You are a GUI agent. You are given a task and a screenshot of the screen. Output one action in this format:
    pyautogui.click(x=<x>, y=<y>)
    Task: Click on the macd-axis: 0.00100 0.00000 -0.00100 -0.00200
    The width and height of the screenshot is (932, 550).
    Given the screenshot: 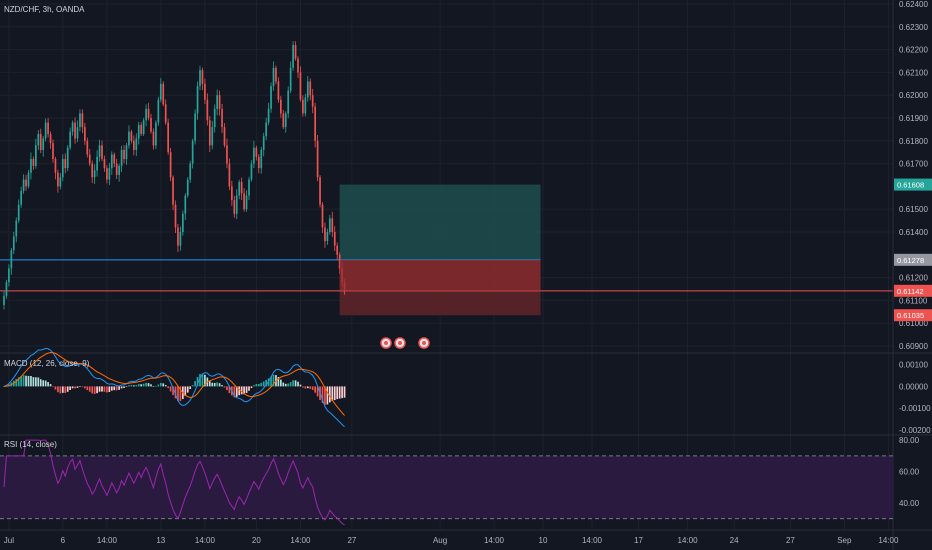 What is the action you would take?
    pyautogui.click(x=915, y=398)
    